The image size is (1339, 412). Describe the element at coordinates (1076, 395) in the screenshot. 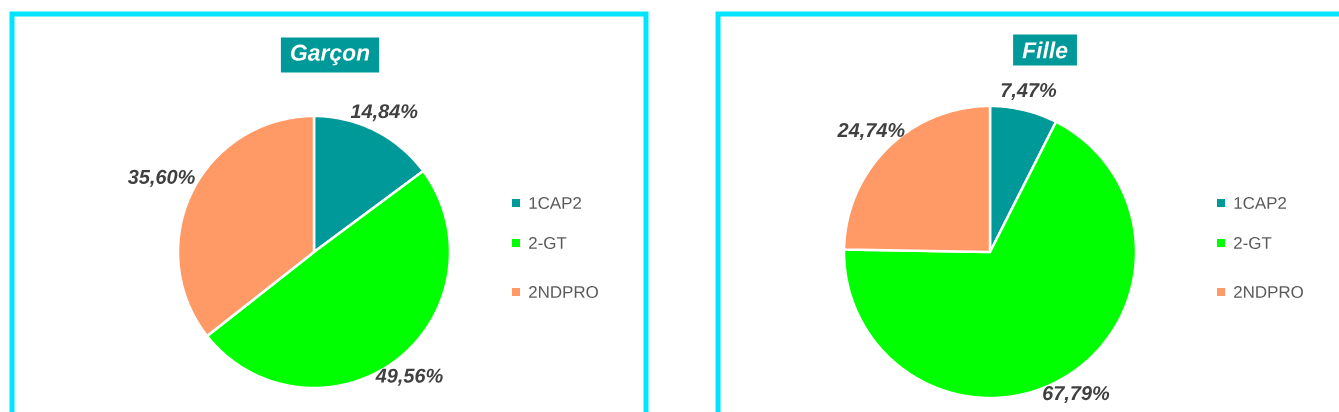

I see `data-label: 67,79%` at that location.